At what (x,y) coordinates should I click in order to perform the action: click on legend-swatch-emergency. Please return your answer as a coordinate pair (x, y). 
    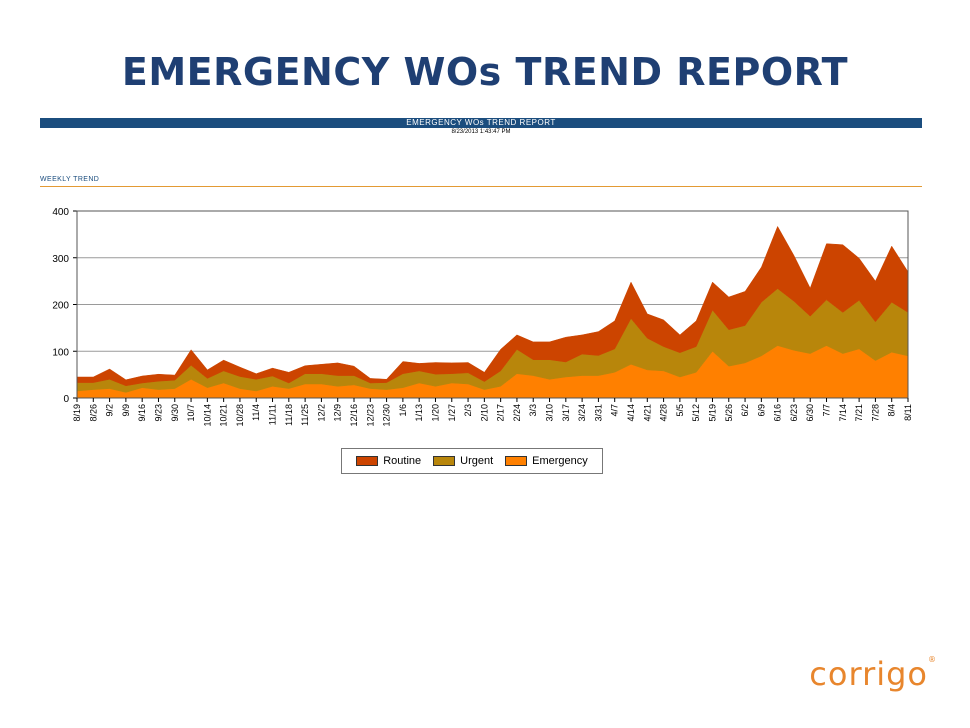
    Looking at the image, I should click on (516, 461).